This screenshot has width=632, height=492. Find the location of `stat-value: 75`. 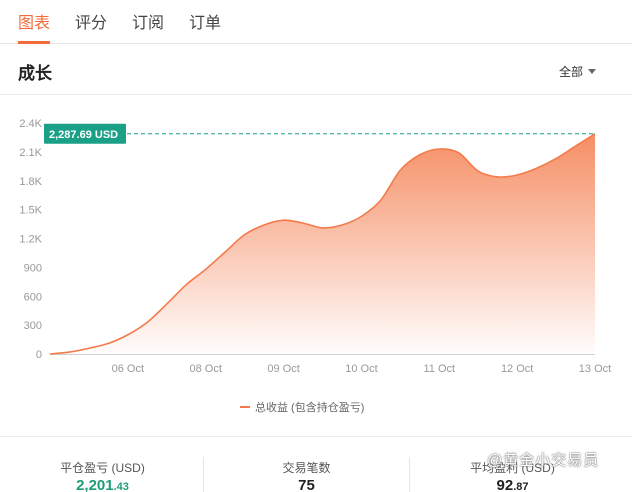

stat-value: 75 is located at coordinates (306, 484).